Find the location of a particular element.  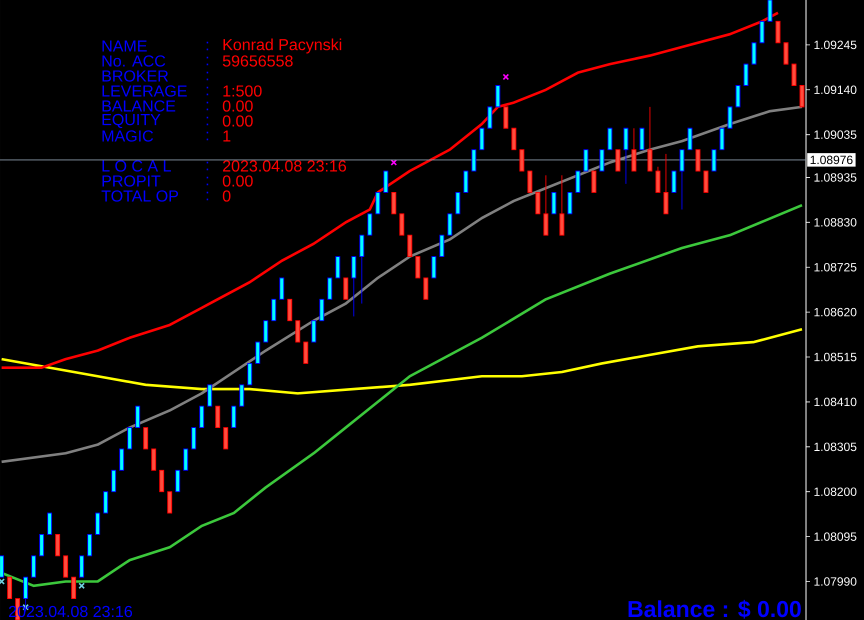

annotation: L O C A L is located at coordinates (136, 166).